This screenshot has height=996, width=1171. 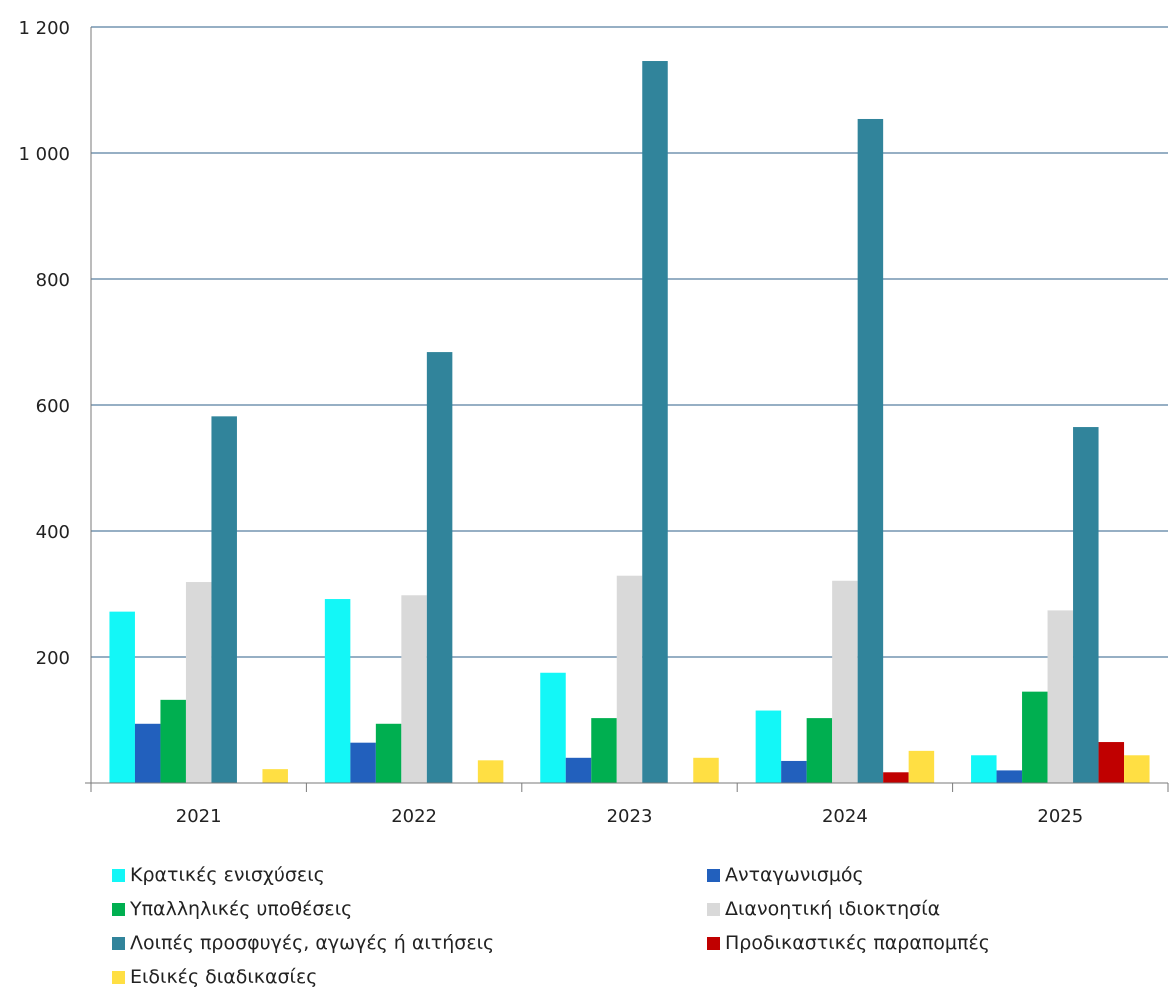 What do you see at coordinates (224, 977) in the screenshot?
I see `legend-label: Ειδικές διαδικασίες` at bounding box center [224, 977].